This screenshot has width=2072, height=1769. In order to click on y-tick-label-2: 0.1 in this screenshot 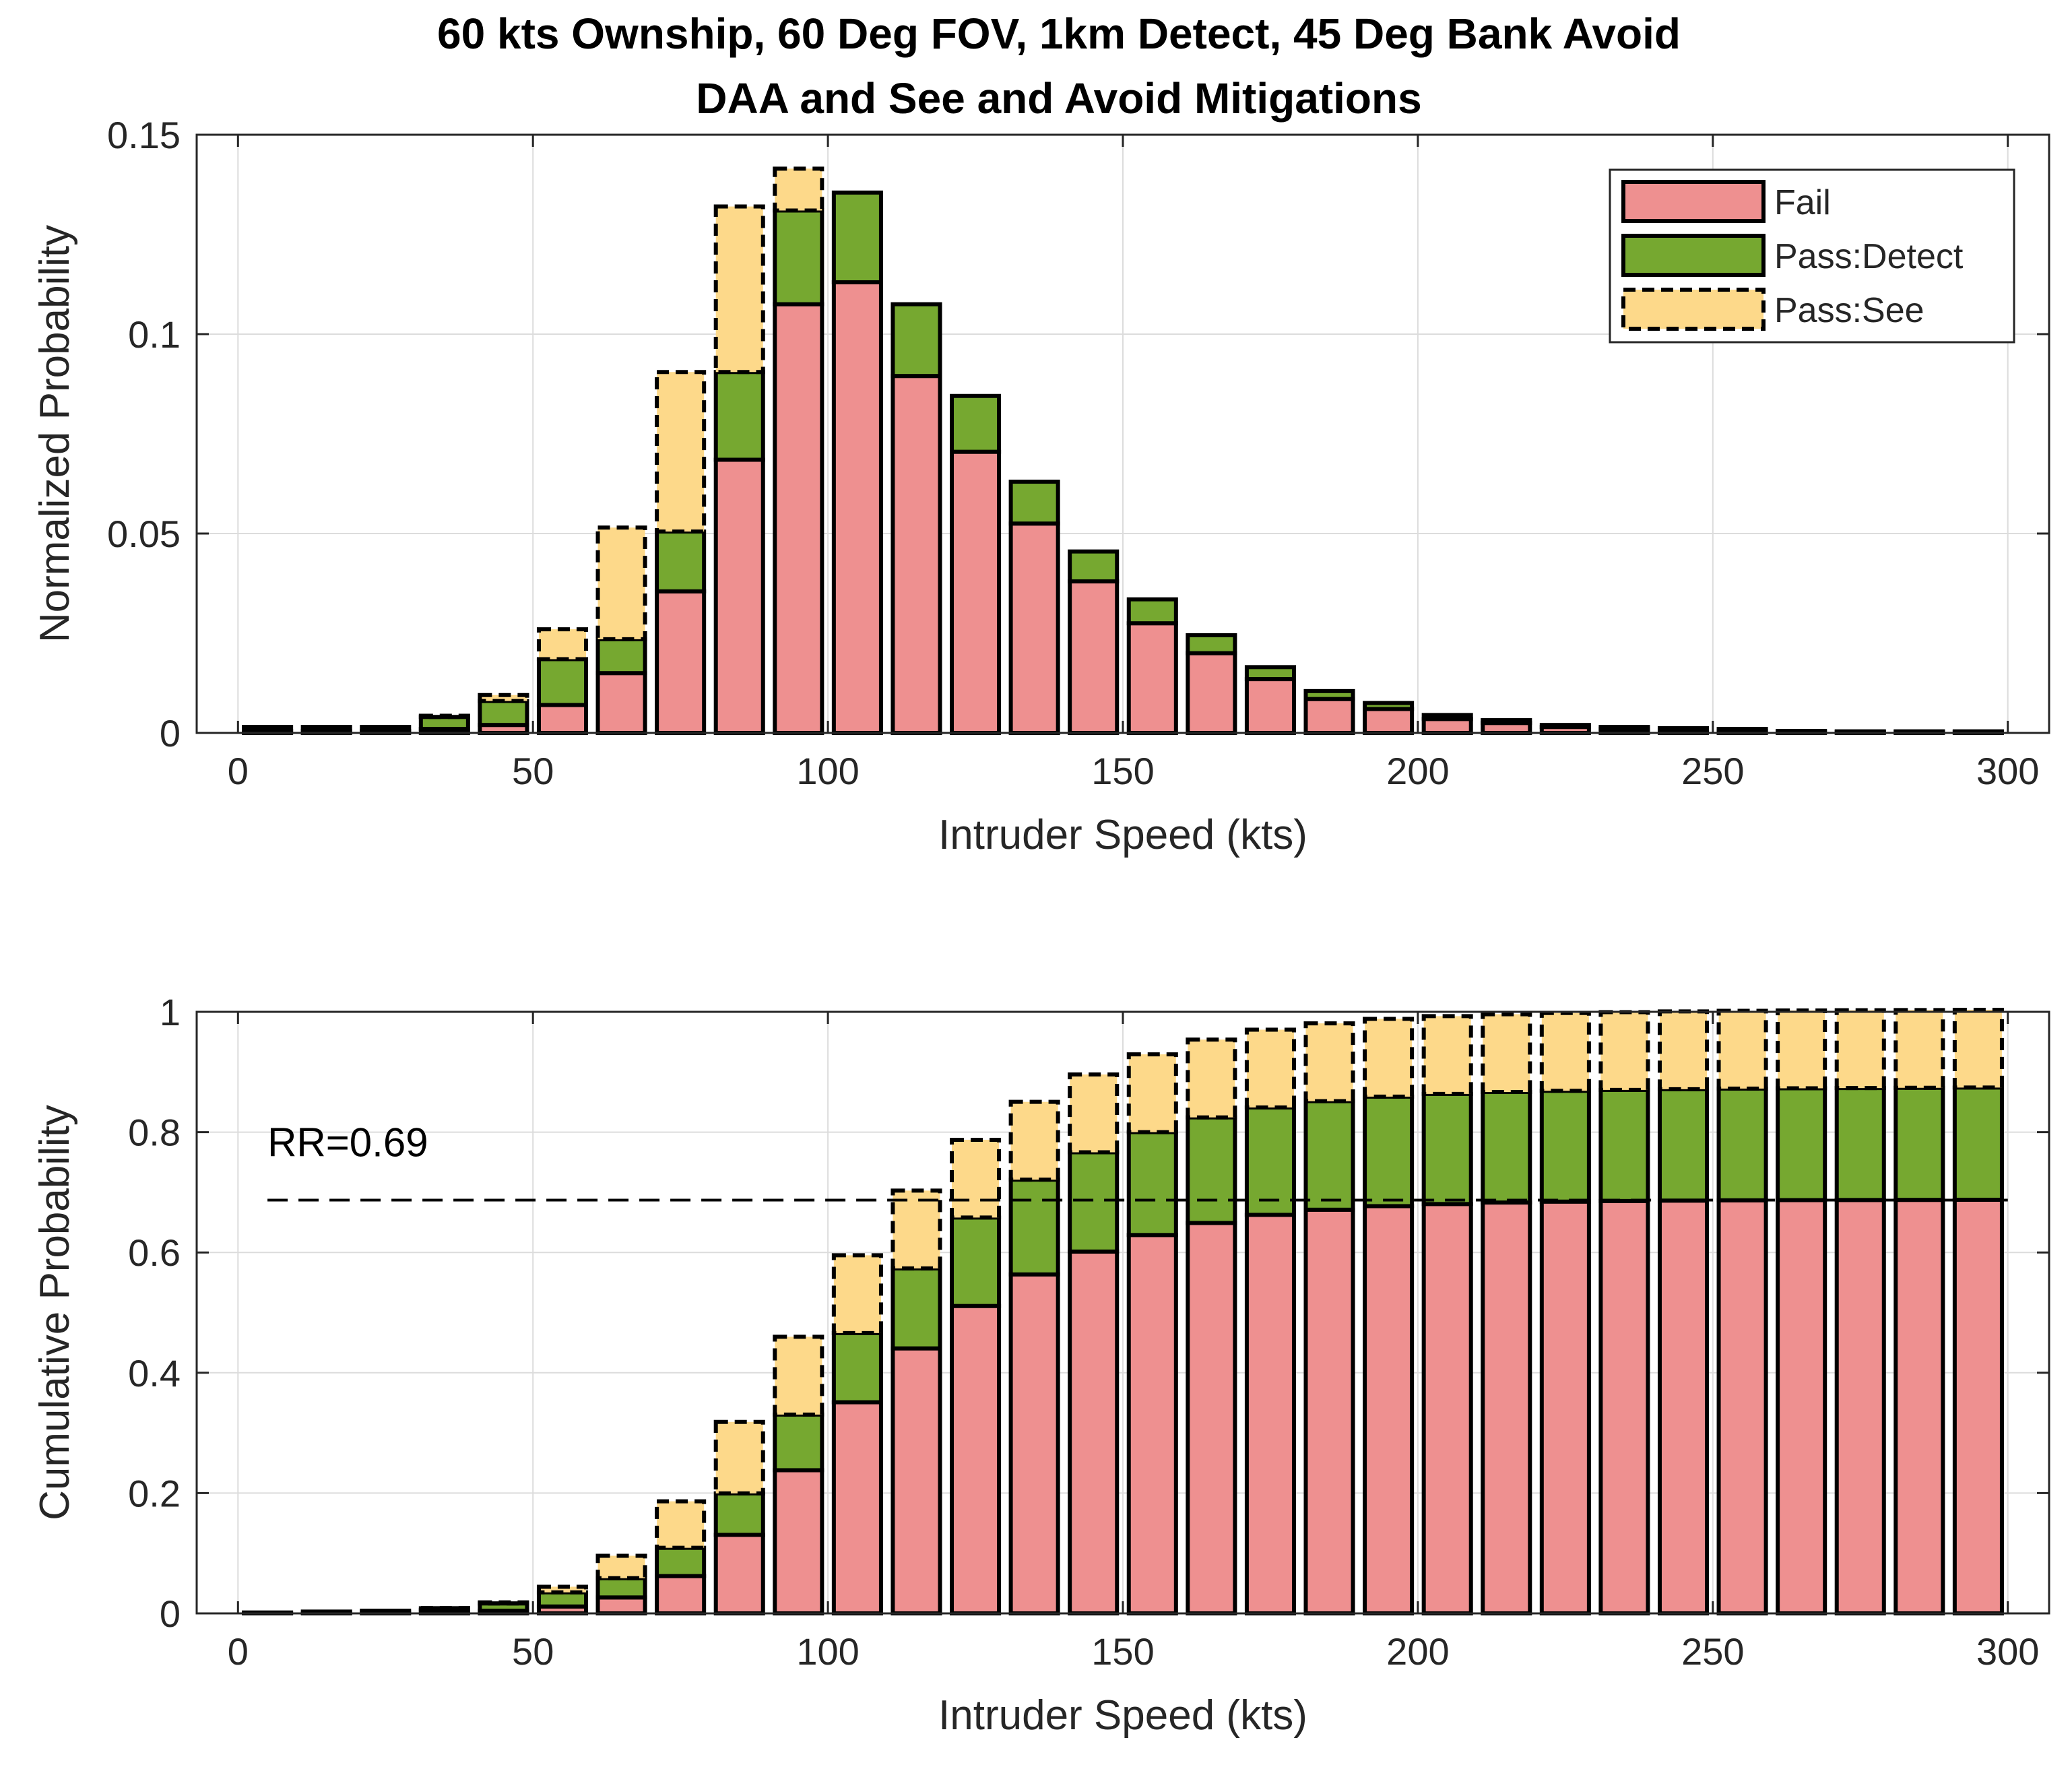, I will do `click(154, 334)`.